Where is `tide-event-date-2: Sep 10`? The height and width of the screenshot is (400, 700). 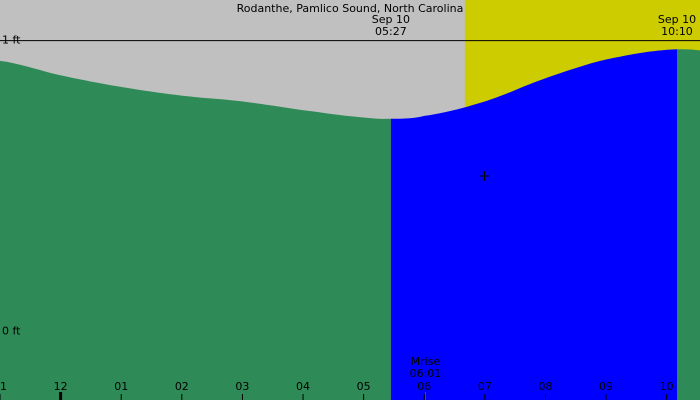
tide-event-date-2: Sep 10 is located at coordinates (677, 19).